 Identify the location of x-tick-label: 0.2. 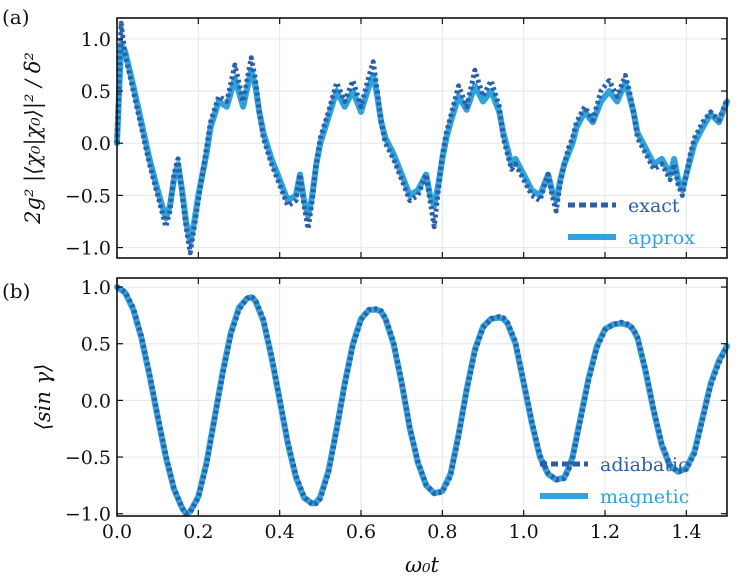
(198, 532).